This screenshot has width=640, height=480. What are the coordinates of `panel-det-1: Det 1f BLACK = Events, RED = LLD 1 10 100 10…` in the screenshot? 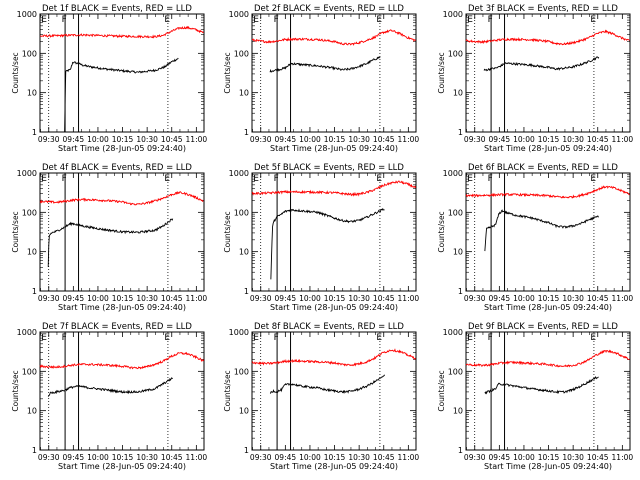 It's located at (109, 78).